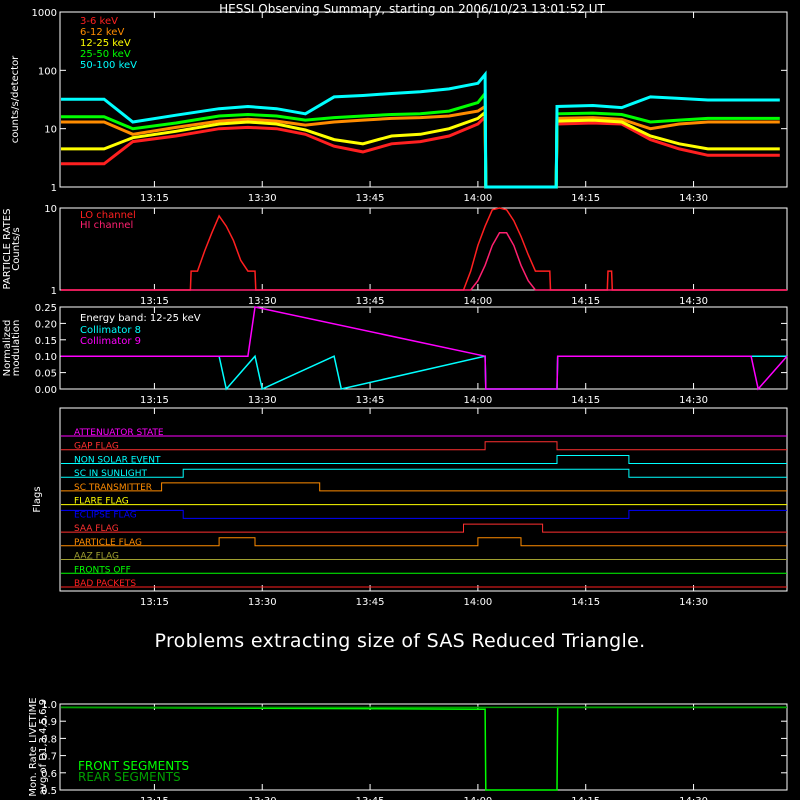  I want to click on legend-entry: LO channel, so click(108, 215).